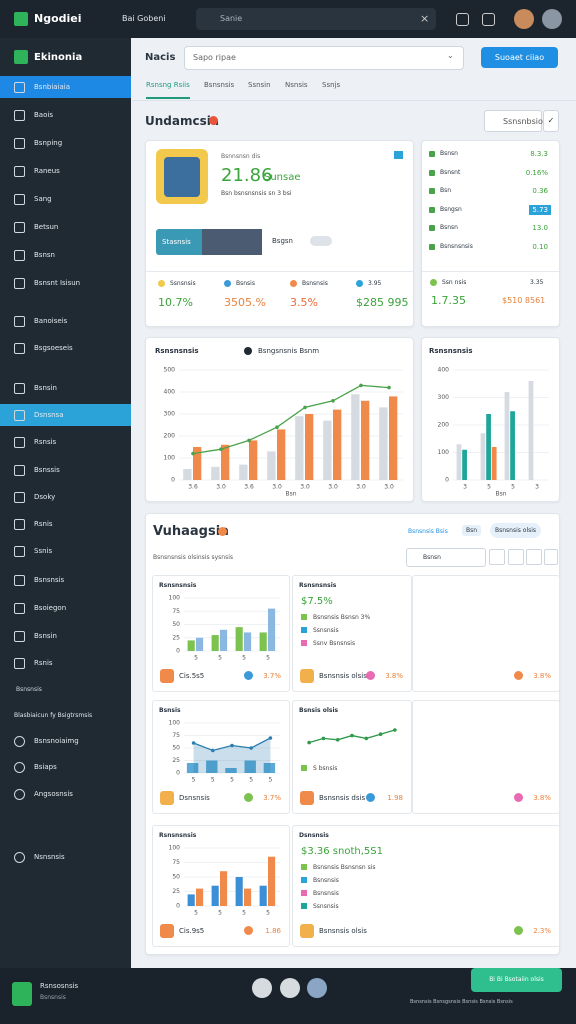 This screenshot has width=576, height=1024. Describe the element at coordinates (65, 199) in the screenshot. I see `nav-item: Sang` at that location.